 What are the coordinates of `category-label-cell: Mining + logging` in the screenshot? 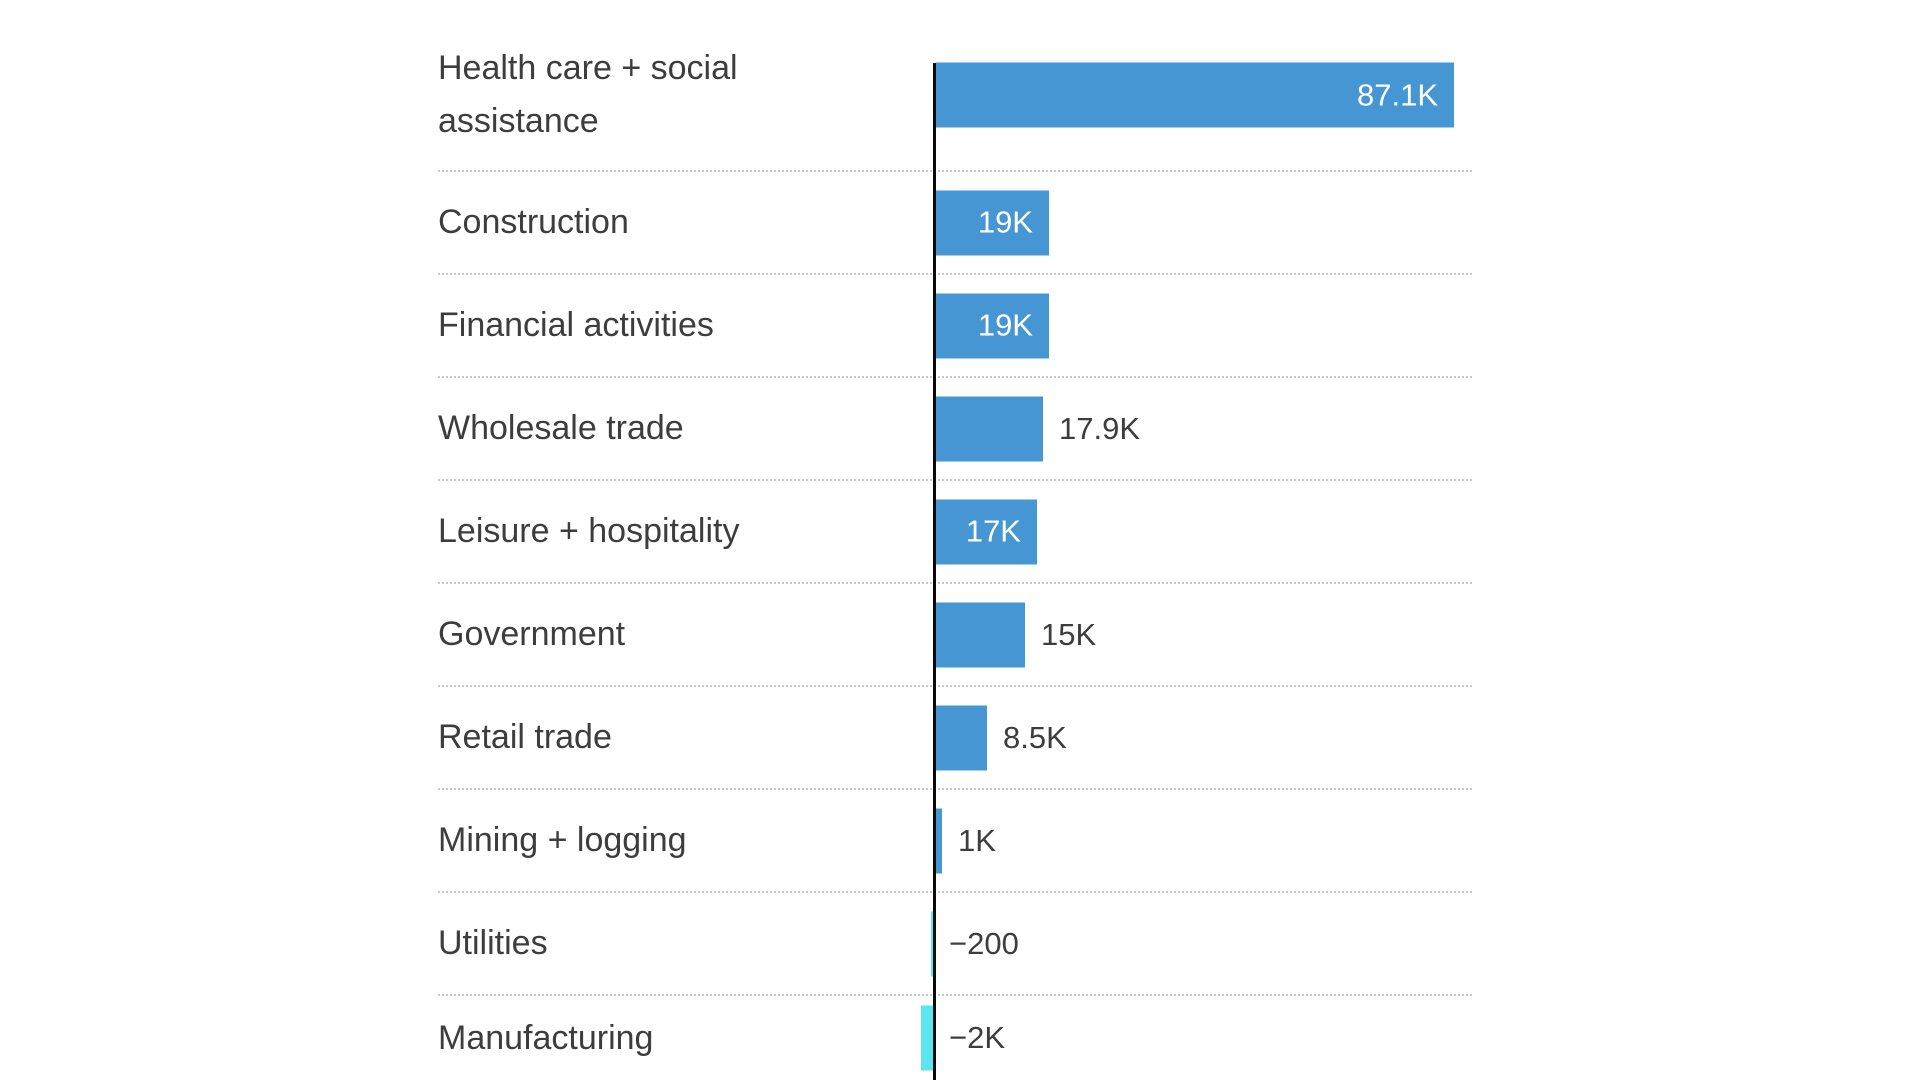 It's located at (685, 840).